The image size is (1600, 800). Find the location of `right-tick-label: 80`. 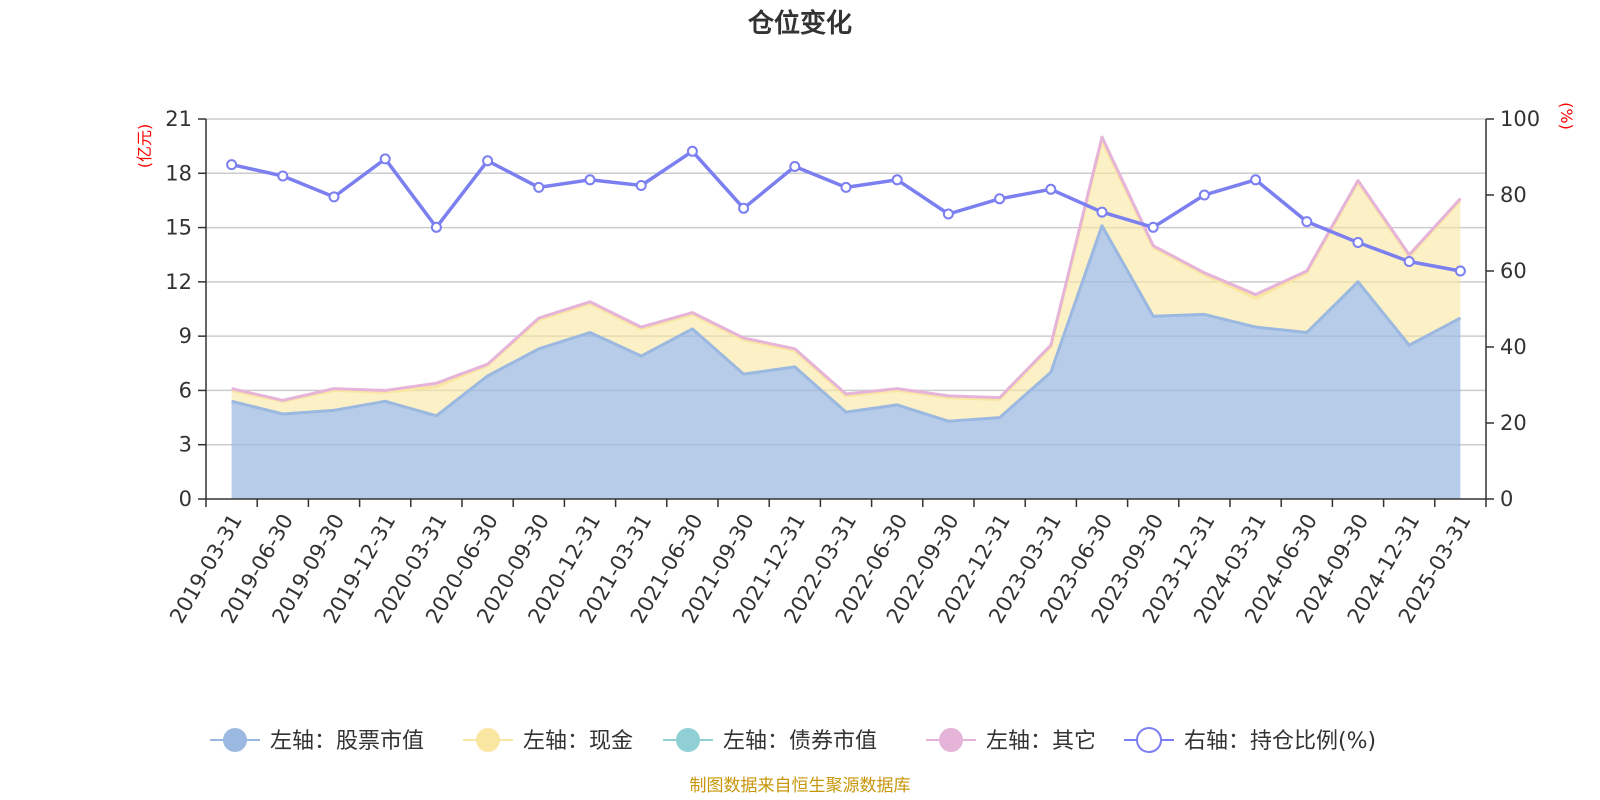

right-tick-label: 80 is located at coordinates (1513, 195).